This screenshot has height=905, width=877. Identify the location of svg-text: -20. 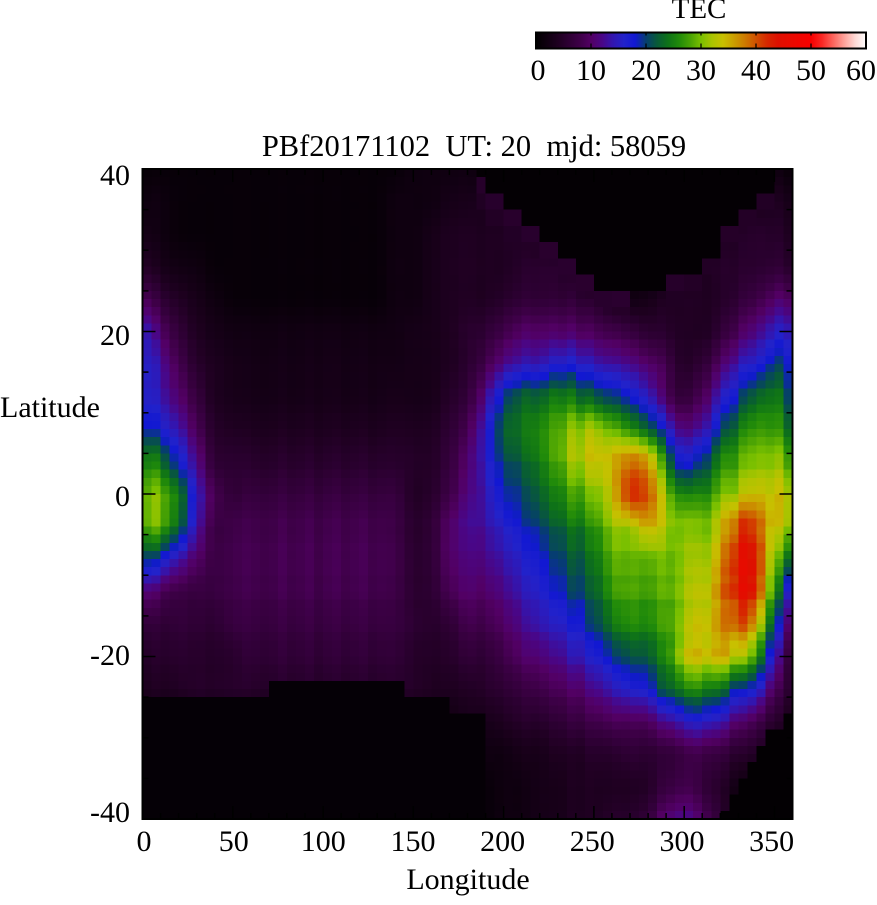
(110, 655).